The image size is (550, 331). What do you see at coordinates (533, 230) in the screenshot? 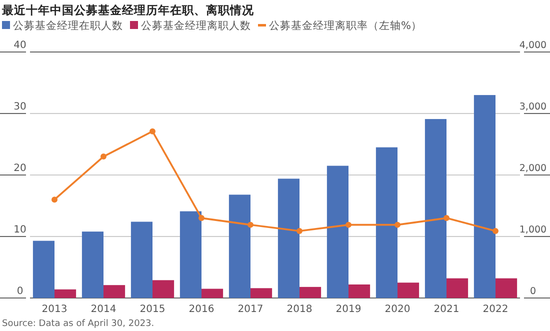
I see `y2-tick-label: 1,000` at bounding box center [533, 230].